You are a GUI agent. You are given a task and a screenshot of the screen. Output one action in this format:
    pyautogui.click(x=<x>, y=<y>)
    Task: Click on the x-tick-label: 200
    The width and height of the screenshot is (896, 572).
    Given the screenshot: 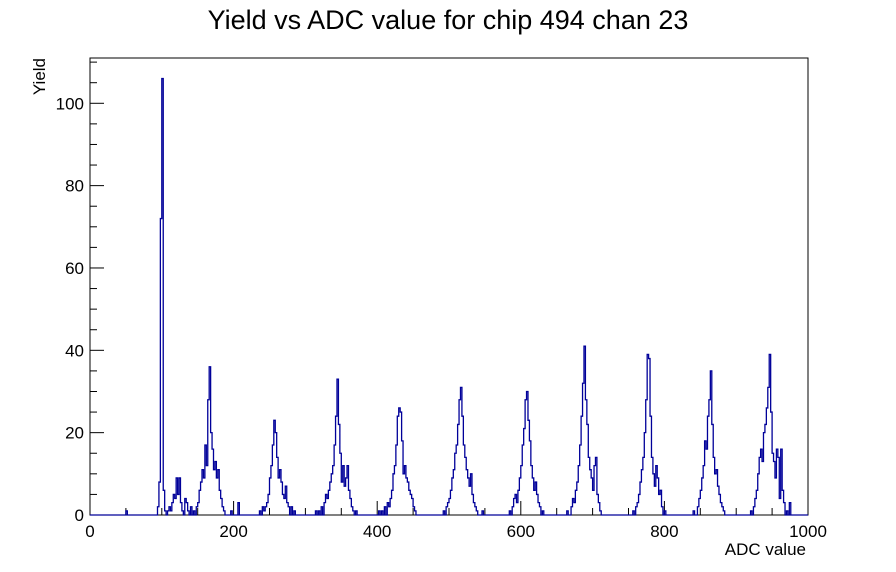 What is the action you would take?
    pyautogui.click(x=233, y=531)
    